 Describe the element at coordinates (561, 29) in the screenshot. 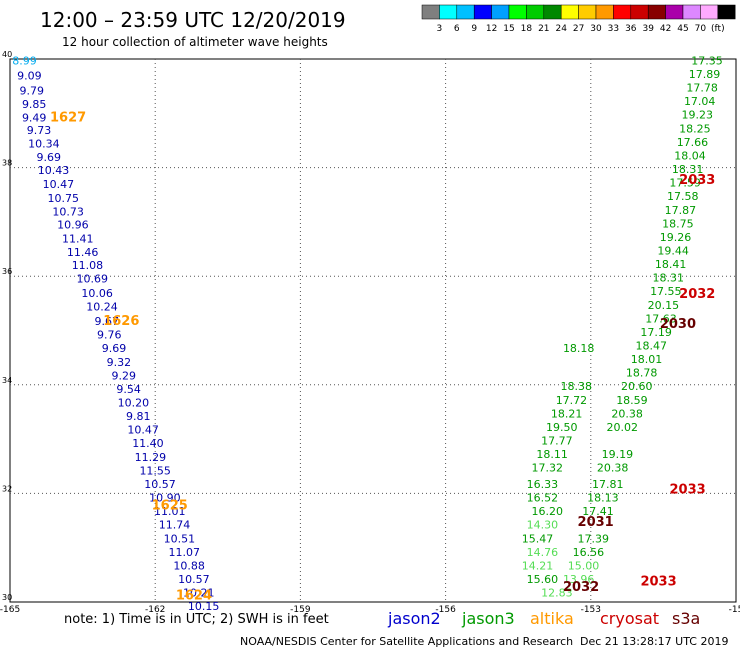

I see `colorbar-label: 24` at that location.